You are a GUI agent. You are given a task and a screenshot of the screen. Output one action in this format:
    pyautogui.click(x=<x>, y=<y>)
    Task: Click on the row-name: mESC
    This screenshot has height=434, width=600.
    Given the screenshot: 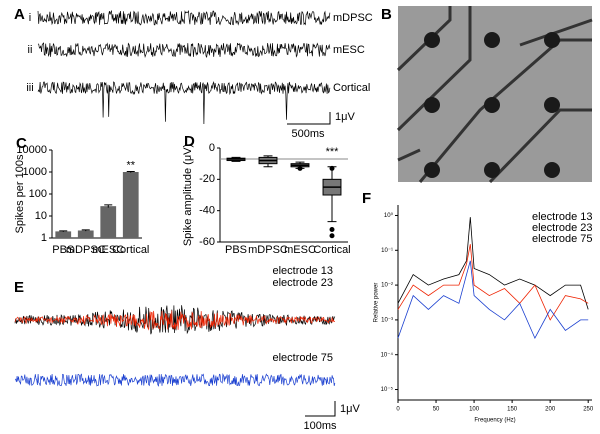 What is the action you would take?
    pyautogui.click(x=349, y=50)
    